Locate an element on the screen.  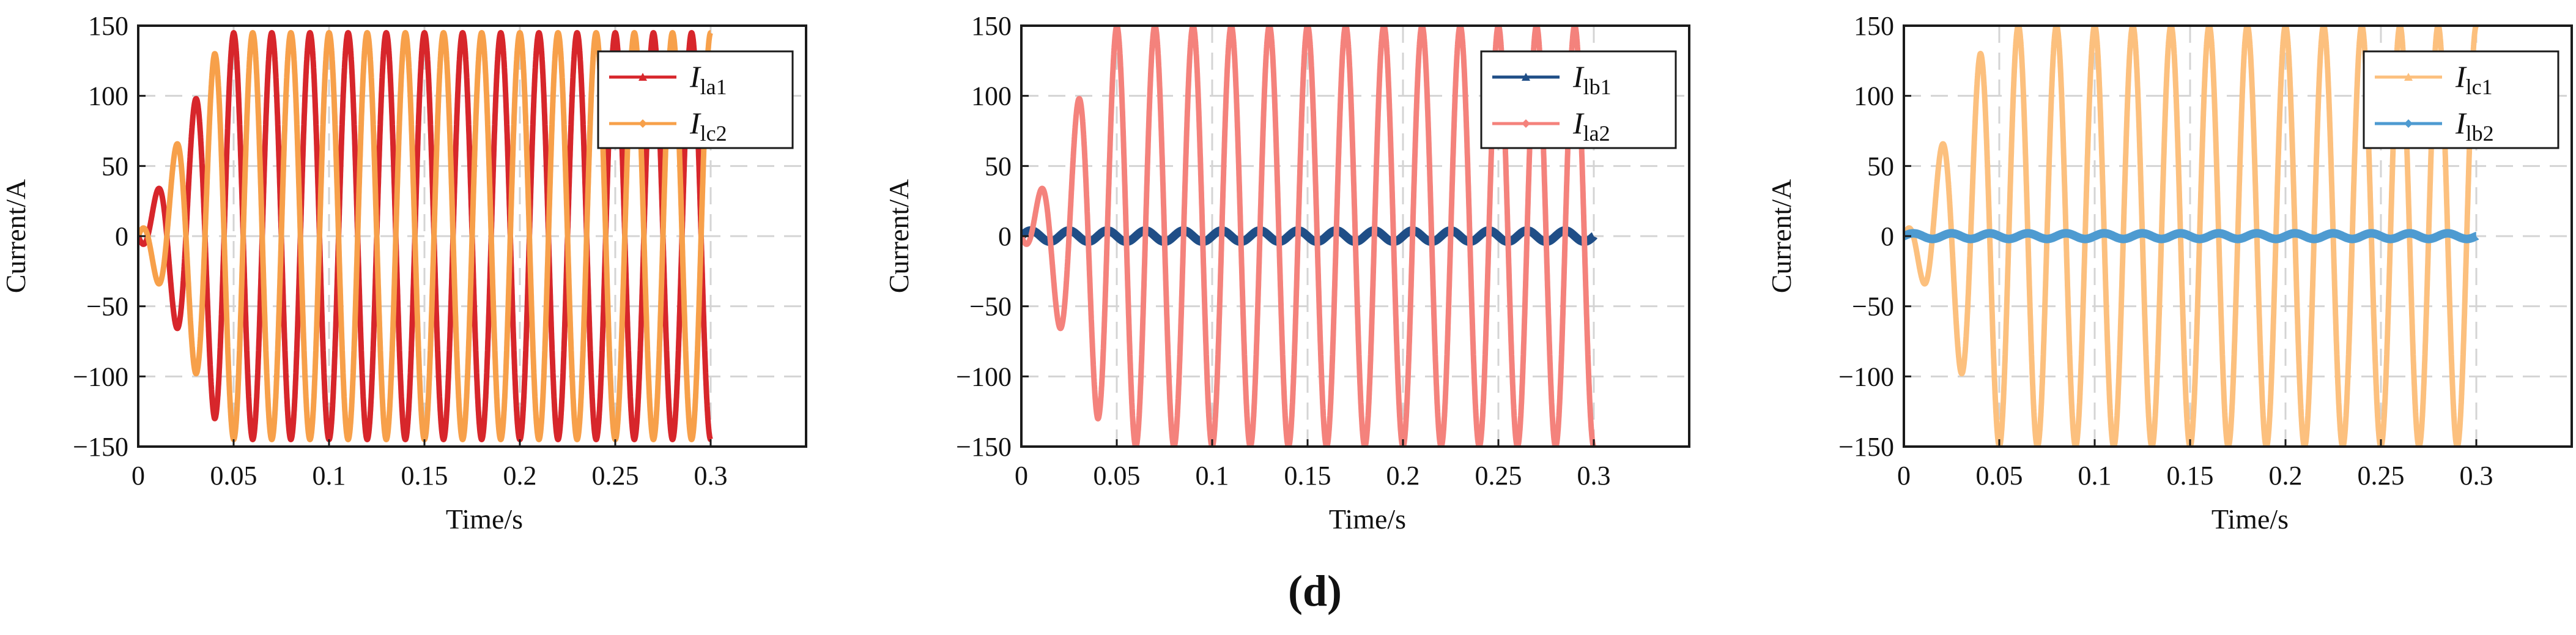
legend: Ilb1 Ila2 is located at coordinates (1578, 99).